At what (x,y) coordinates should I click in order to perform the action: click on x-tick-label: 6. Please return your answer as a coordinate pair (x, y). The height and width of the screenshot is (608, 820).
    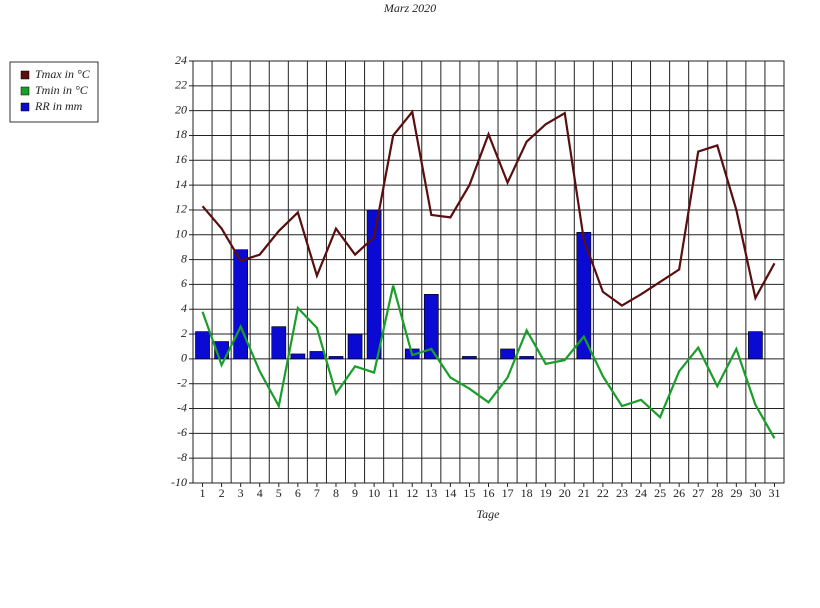
    Looking at the image, I should click on (298, 493).